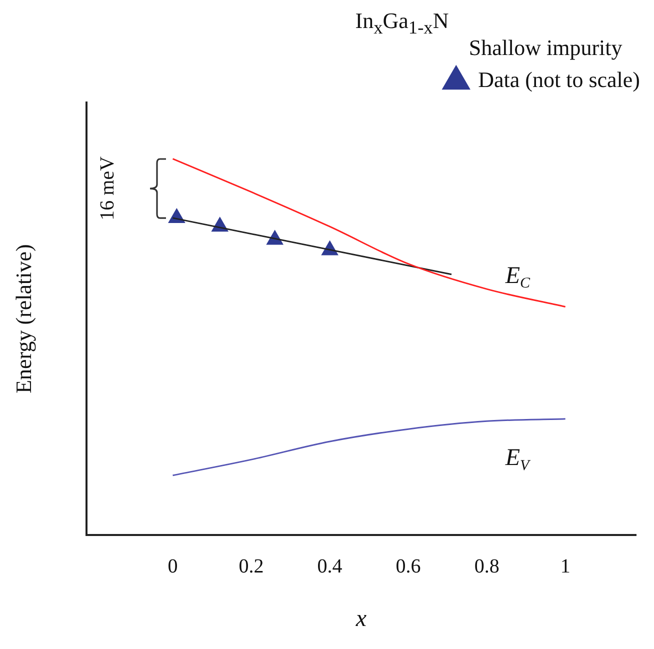 The height and width of the screenshot is (649, 654). I want to click on annotation: 16 meV, so click(107, 188).